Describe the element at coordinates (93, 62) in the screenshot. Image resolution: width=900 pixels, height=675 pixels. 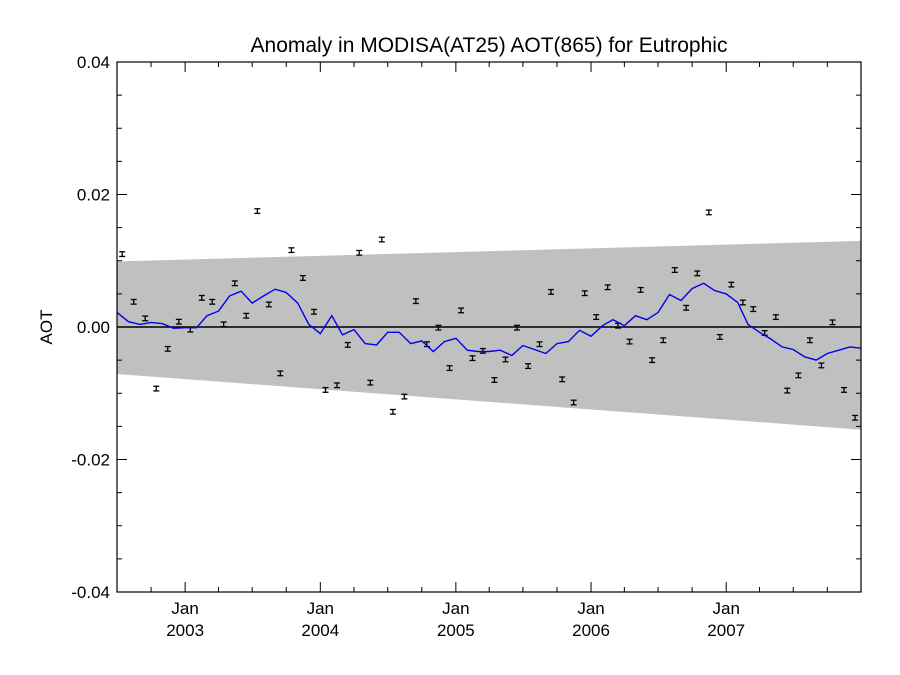
I see `y-tick-label: 0.04` at that location.